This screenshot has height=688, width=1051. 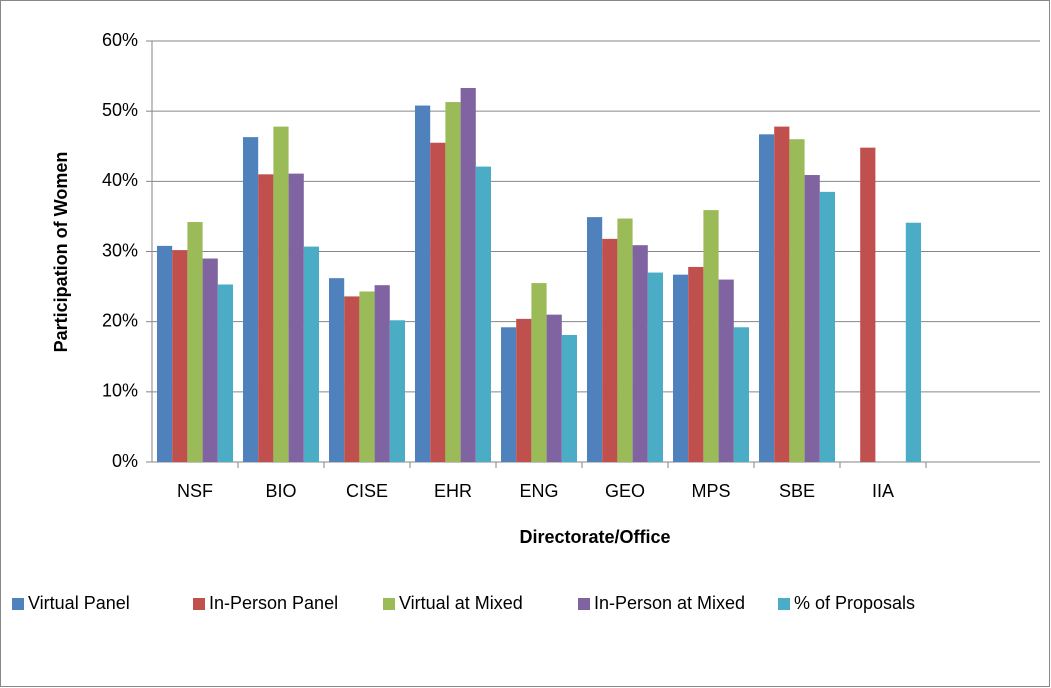 What do you see at coordinates (625, 491) in the screenshot?
I see `x-tick-label: GEO` at bounding box center [625, 491].